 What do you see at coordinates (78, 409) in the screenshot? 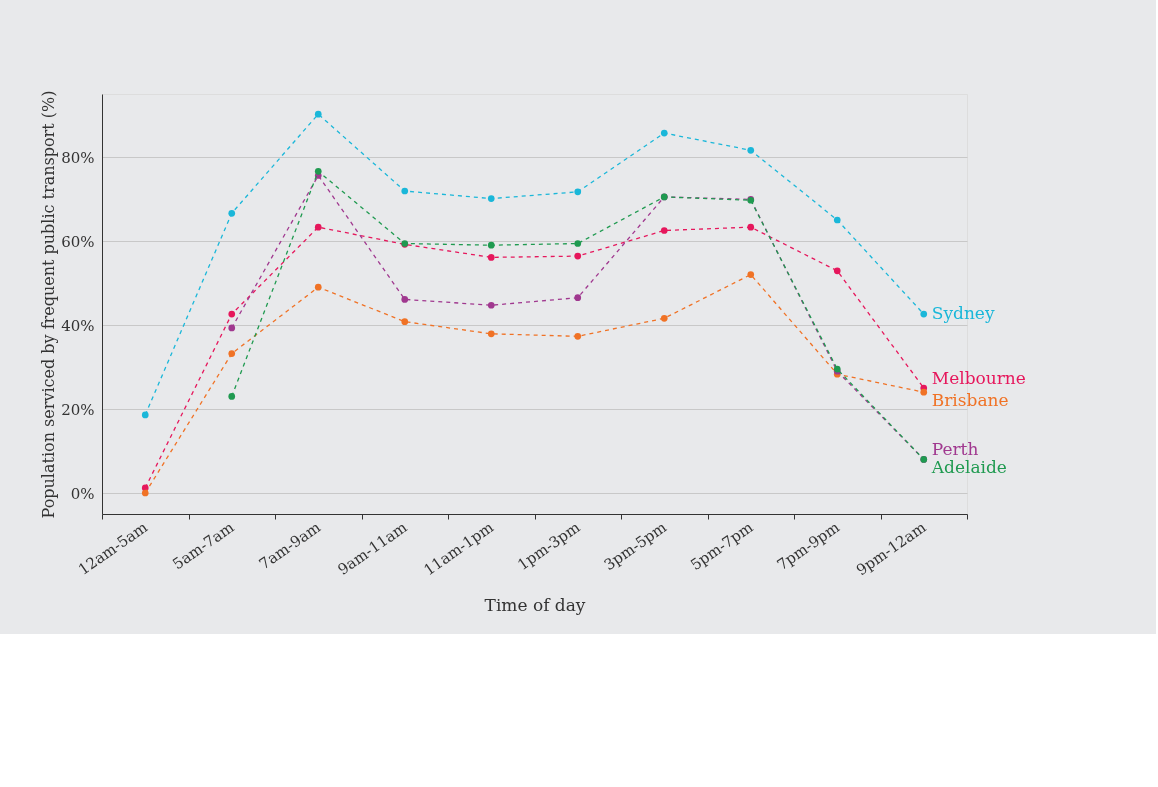
I see `y-tick-label: 20%` at bounding box center [78, 409].